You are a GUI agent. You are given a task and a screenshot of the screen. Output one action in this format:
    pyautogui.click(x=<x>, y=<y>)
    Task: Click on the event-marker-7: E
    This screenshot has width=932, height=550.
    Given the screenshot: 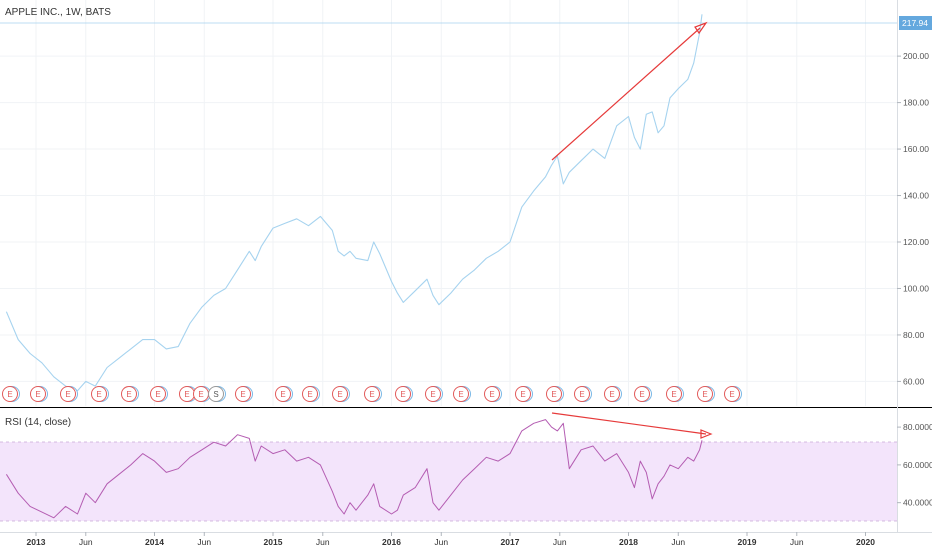 What is the action you would take?
    pyautogui.click(x=202, y=394)
    